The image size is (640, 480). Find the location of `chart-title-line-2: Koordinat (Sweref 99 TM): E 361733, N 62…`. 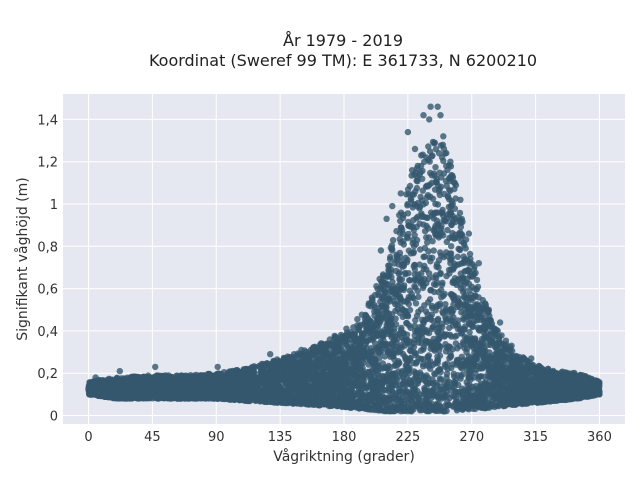

chart-title-line-2: Koordinat (Sweref 99 TM): E 361733, N 62… is located at coordinates (343, 60).